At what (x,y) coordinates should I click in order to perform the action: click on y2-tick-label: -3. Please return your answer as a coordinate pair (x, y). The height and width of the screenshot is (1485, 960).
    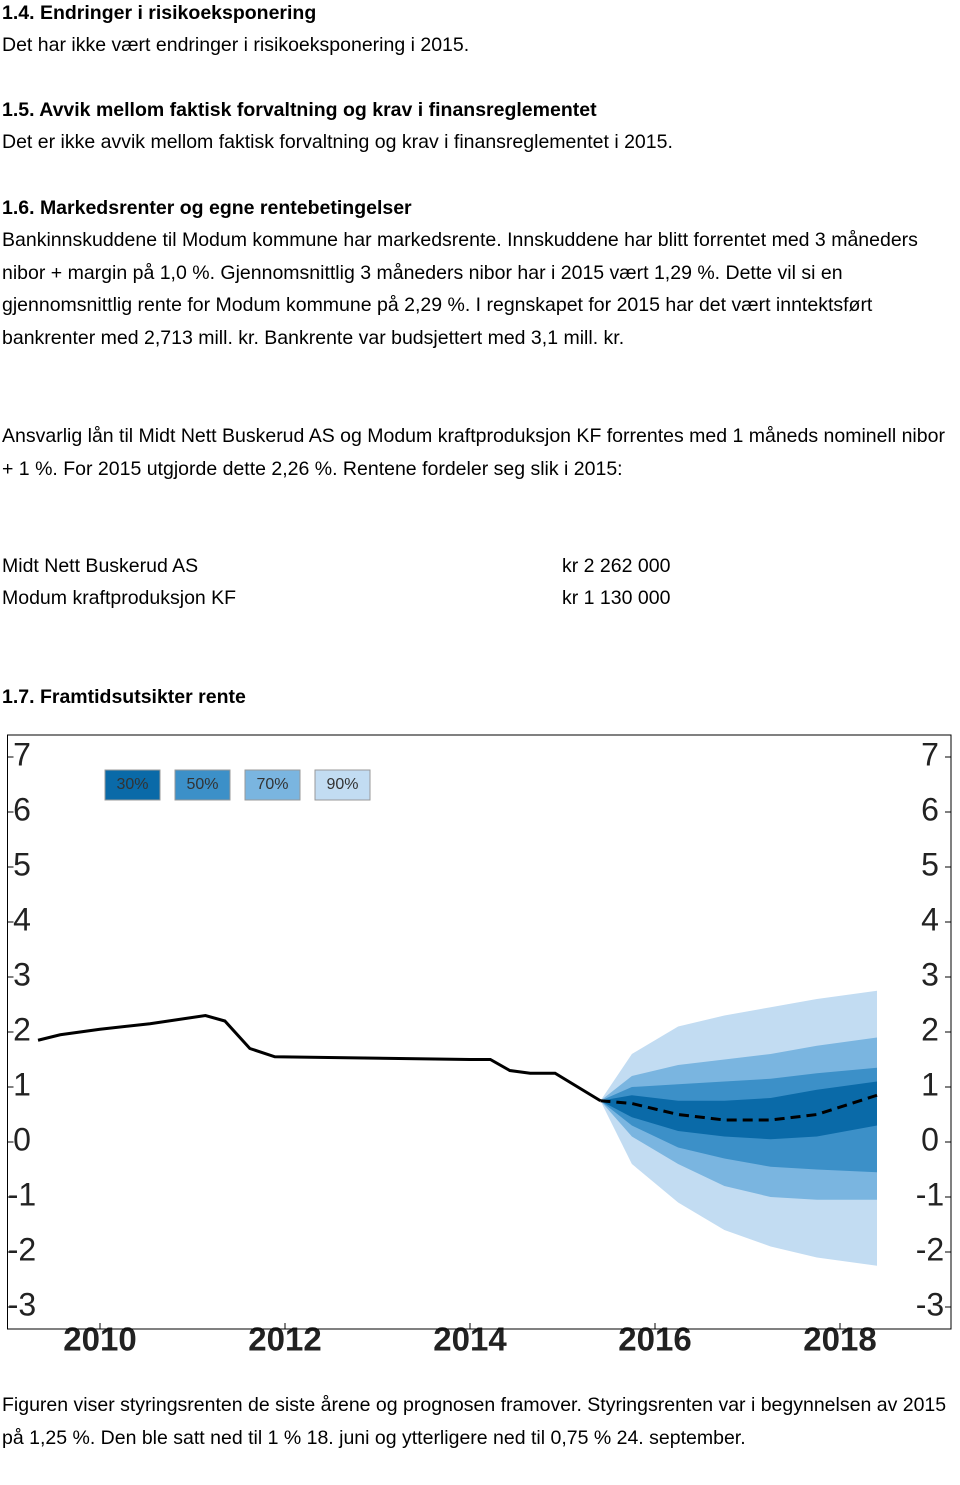
    Looking at the image, I should click on (930, 1304).